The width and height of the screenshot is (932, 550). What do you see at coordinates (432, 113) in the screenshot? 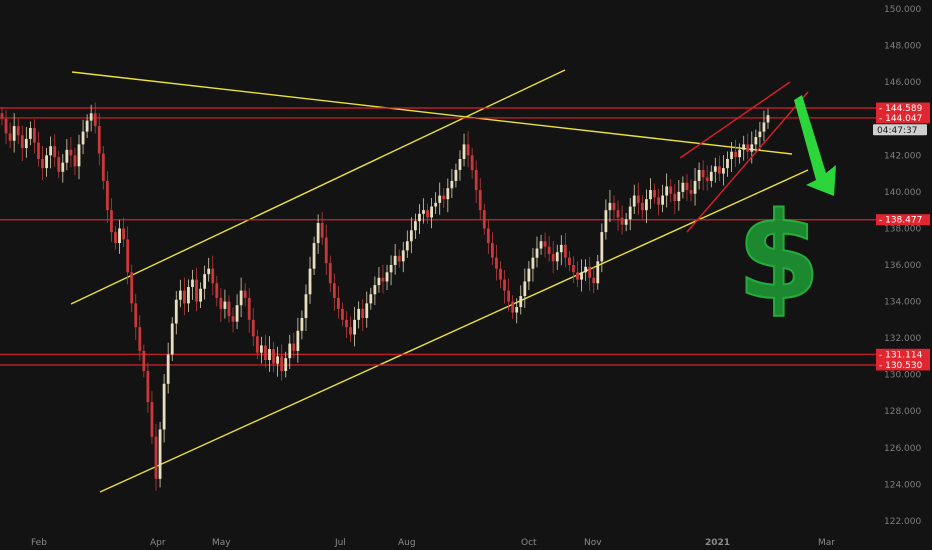
I see `descending-trend-line` at bounding box center [432, 113].